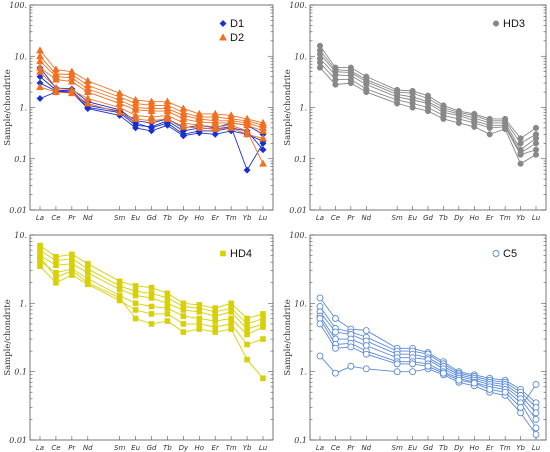  What do you see at coordinates (237, 38) in the screenshot?
I see `legend-label-D2: D2` at bounding box center [237, 38].